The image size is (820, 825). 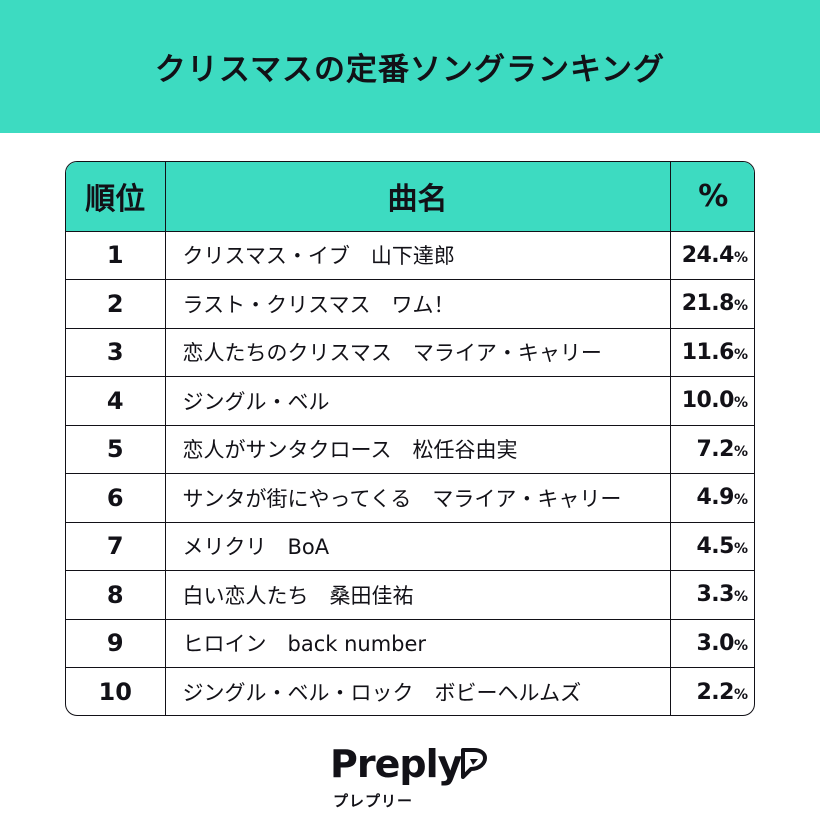 I want to click on percent-value: 7.2, so click(x=715, y=449).